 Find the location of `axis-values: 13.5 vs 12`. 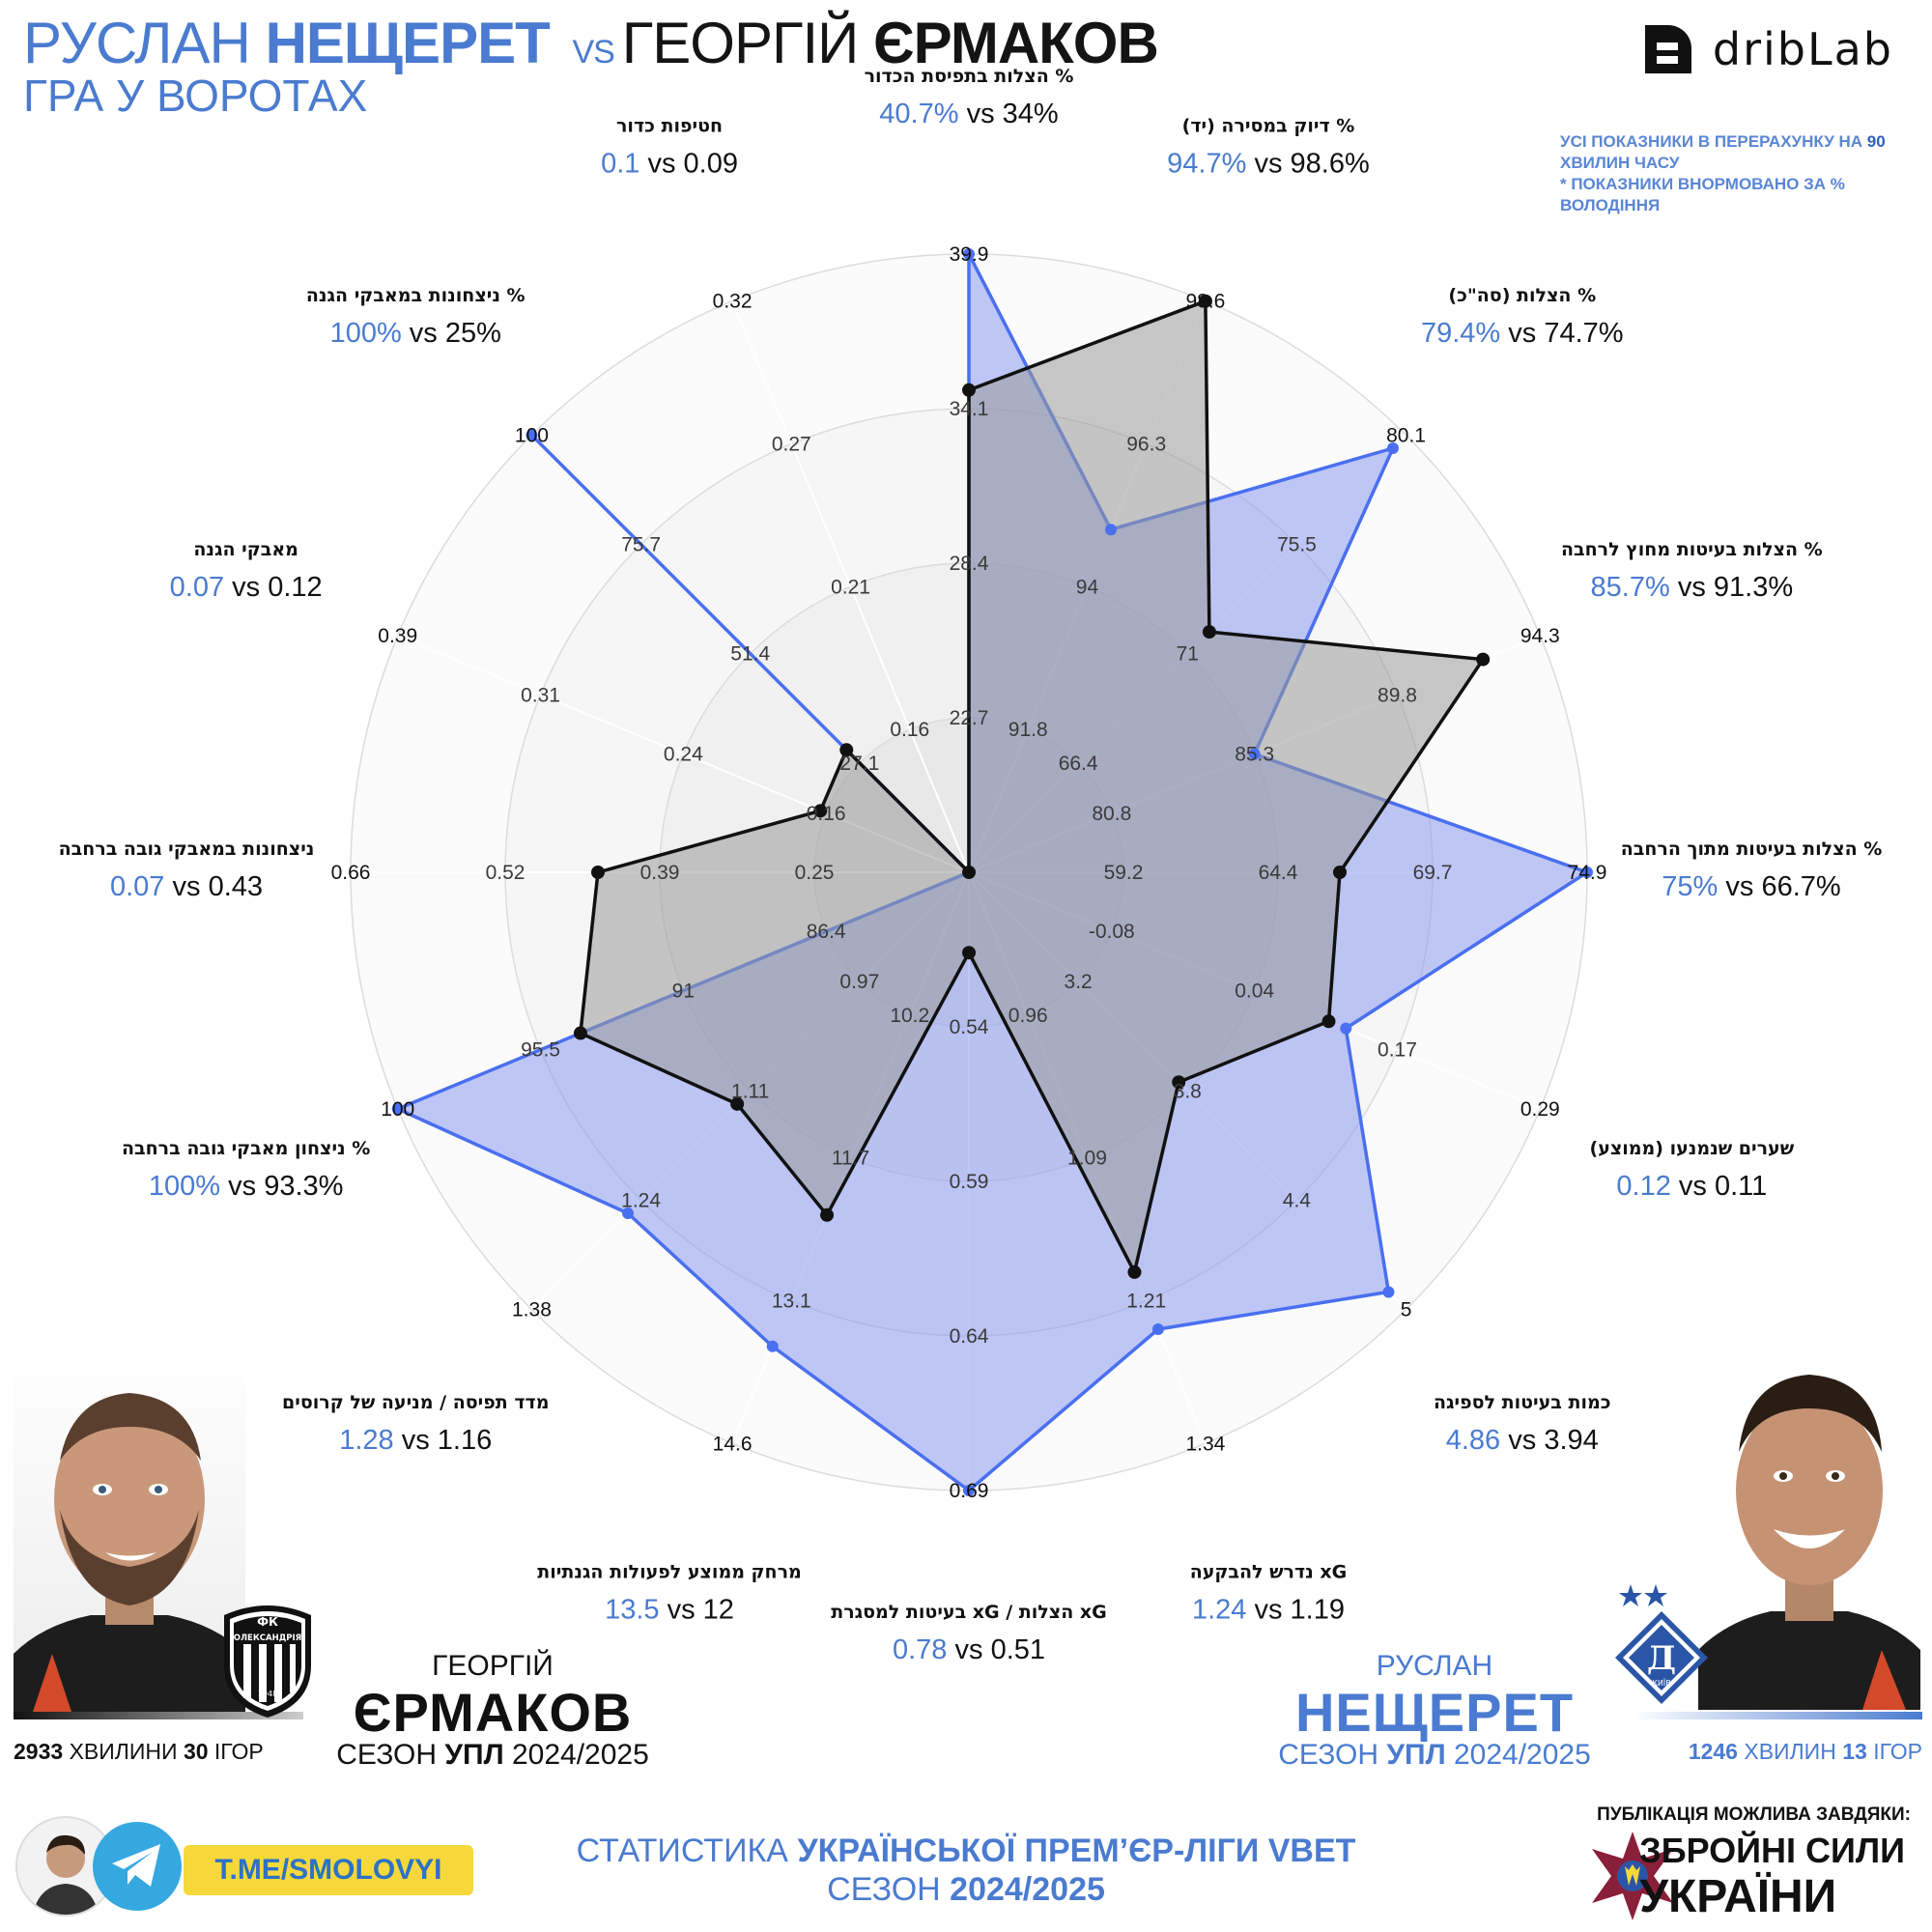

axis-values: 13.5 vs 12 is located at coordinates (669, 1609).